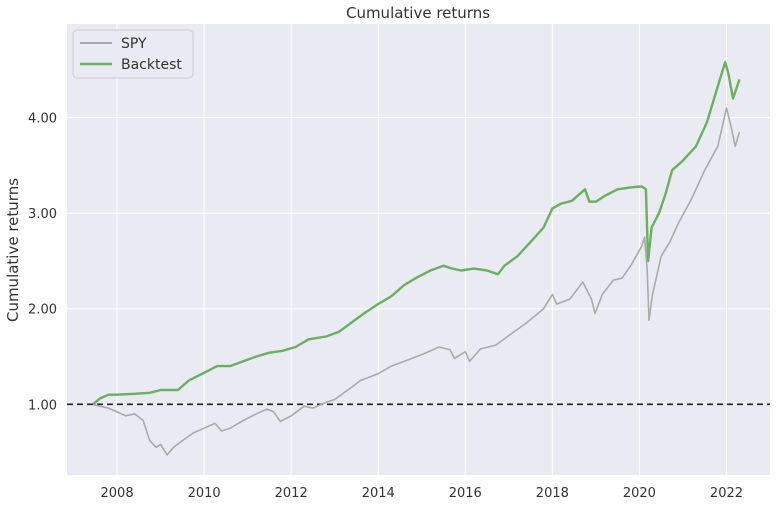  What do you see at coordinates (42, 263) in the screenshot?
I see `y-axis-ticks: 1.00 2.00 3.00 4.00` at bounding box center [42, 263].